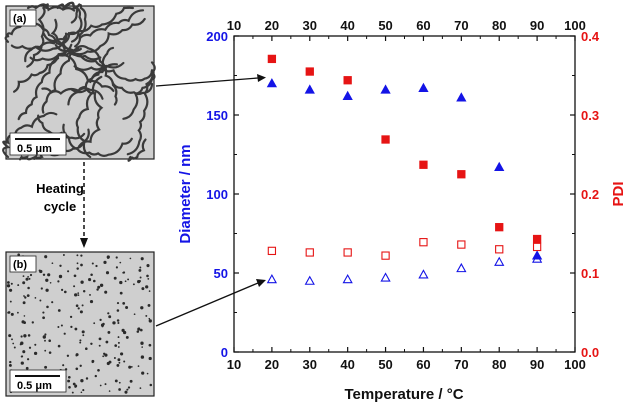 Image resolution: width=631 pixels, height=403 pixels. What do you see at coordinates (210, 200) in the screenshot?
I see `pointer-arrows` at bounding box center [210, 200].